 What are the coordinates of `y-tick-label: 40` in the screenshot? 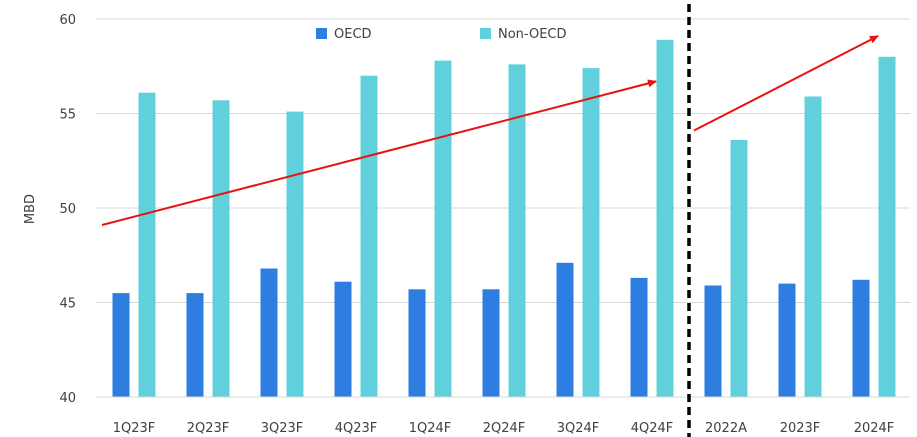 It's located at (67, 398).